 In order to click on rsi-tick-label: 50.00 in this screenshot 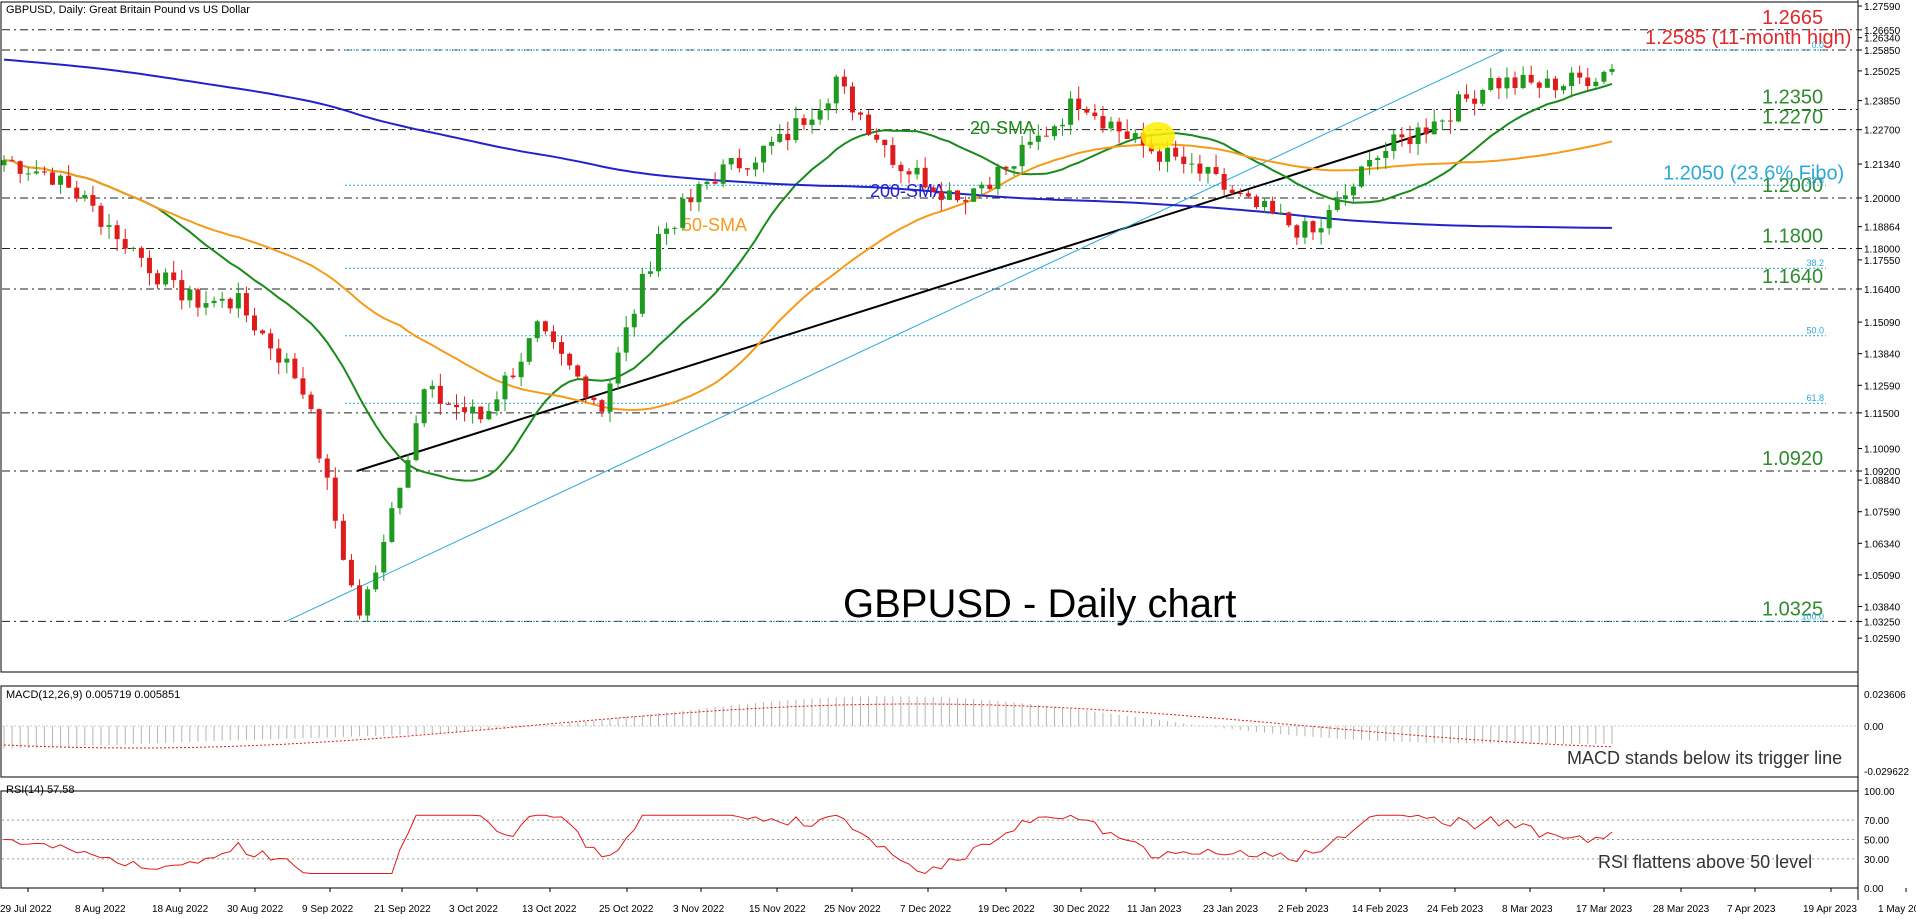, I will do `click(1876, 841)`.